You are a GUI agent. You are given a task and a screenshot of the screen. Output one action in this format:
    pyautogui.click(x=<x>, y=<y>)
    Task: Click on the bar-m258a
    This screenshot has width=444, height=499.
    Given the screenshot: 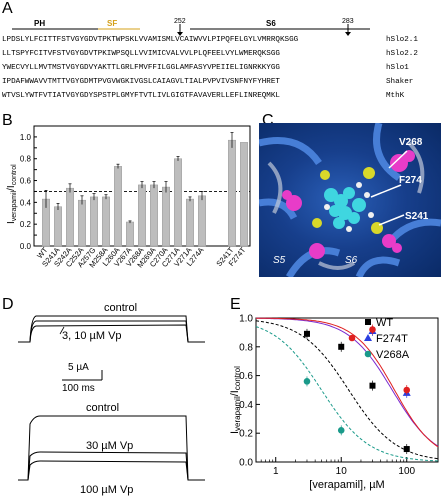 What is the action you would take?
    pyautogui.click(x=106, y=221)
    